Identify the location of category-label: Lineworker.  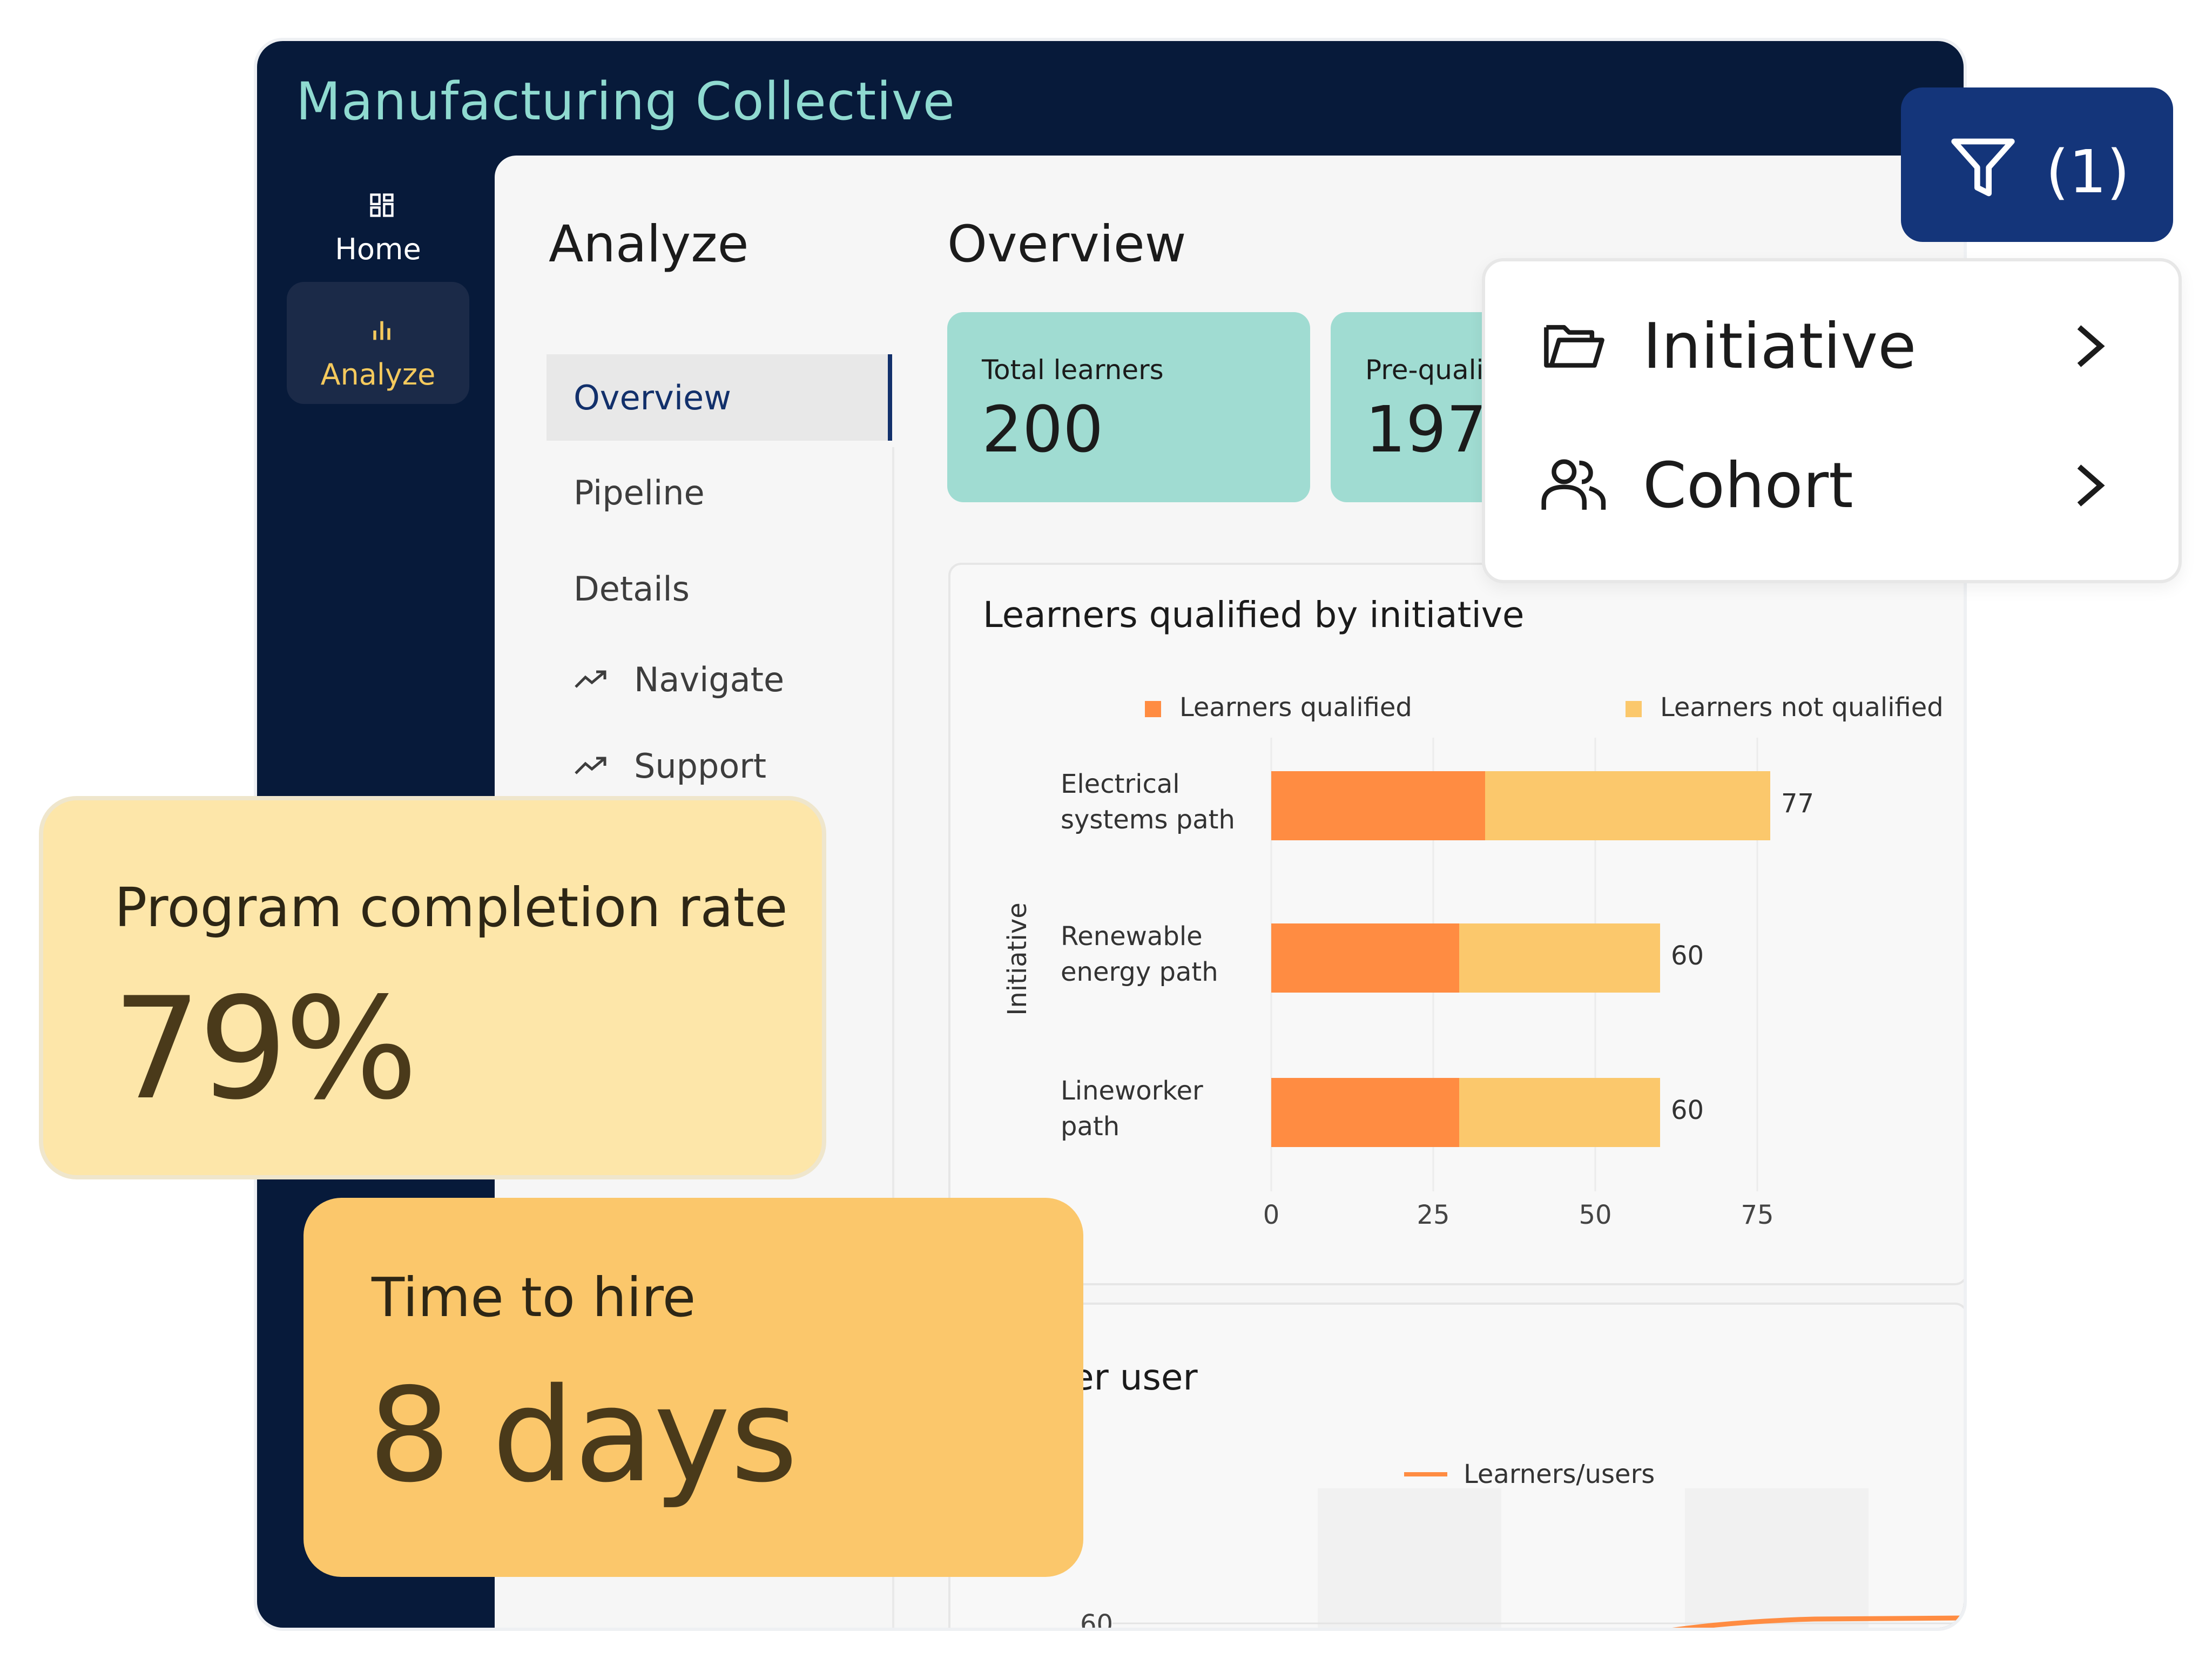
(1132, 1091).